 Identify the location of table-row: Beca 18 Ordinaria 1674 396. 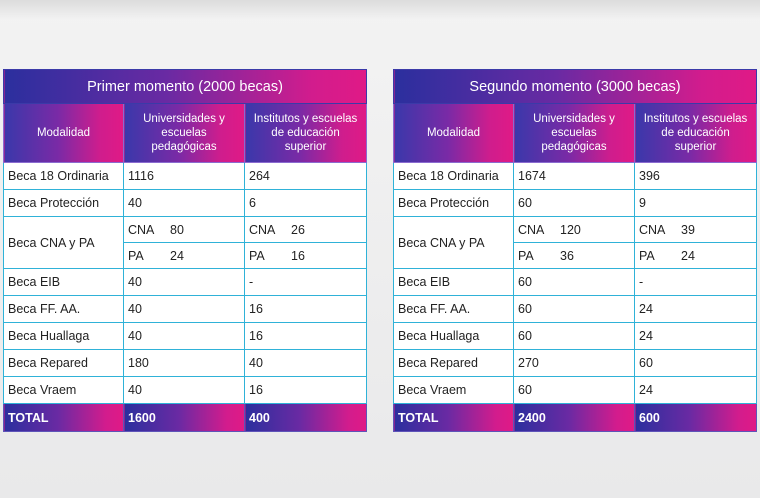
(575, 176).